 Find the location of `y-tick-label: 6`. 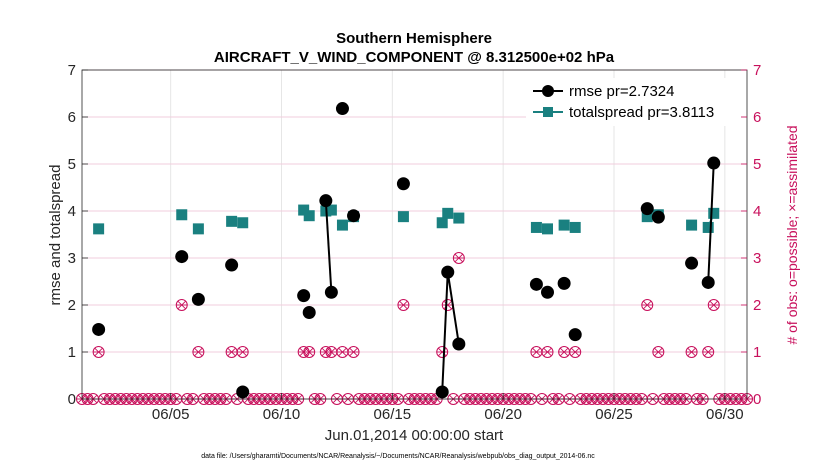

y-tick-label: 6 is located at coordinates (72, 117).